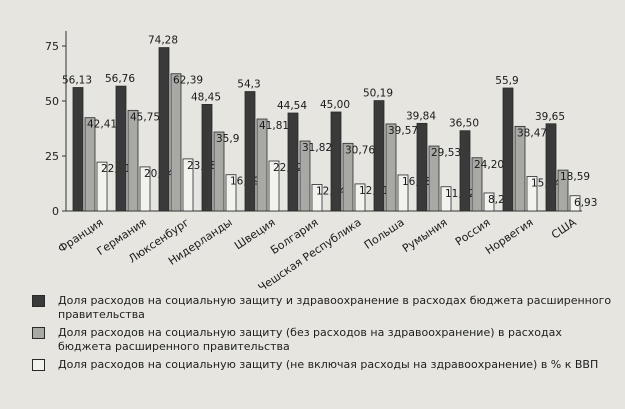 This screenshot has height=409, width=625. Describe the element at coordinates (248, 85) in the screenshot. I see `data-label: 54,3` at that location.